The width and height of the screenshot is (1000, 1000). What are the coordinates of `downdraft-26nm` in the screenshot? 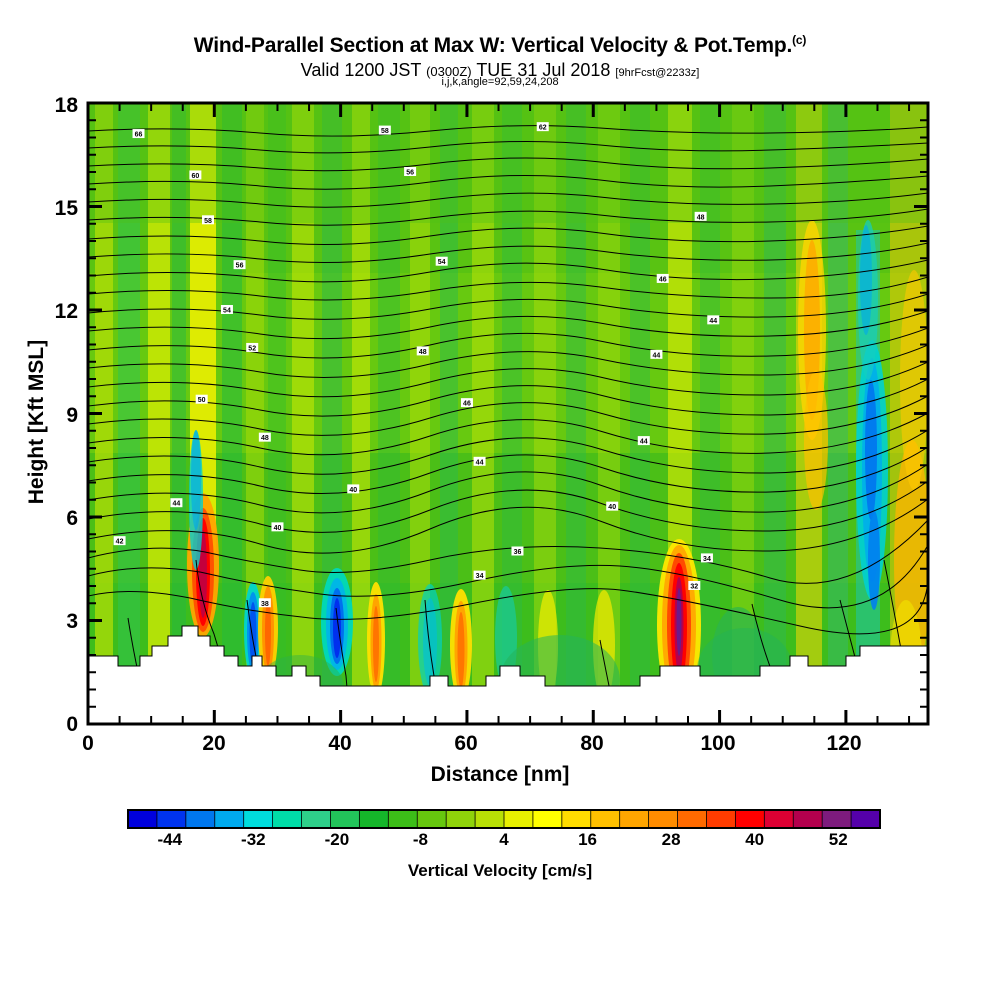 It's located at (253, 630).